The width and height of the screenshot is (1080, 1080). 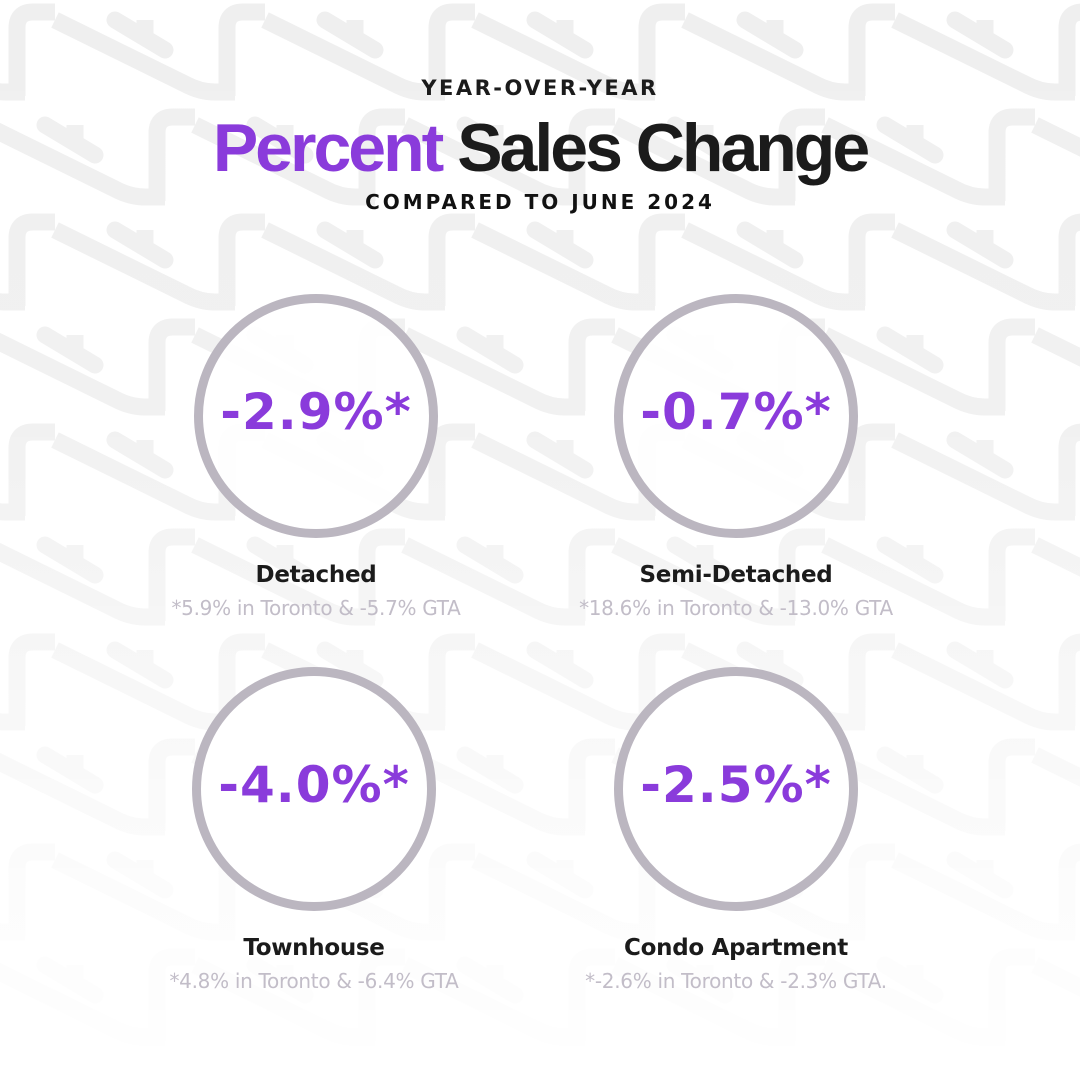 I want to click on stat-value: -0.7%*, so click(x=736, y=412).